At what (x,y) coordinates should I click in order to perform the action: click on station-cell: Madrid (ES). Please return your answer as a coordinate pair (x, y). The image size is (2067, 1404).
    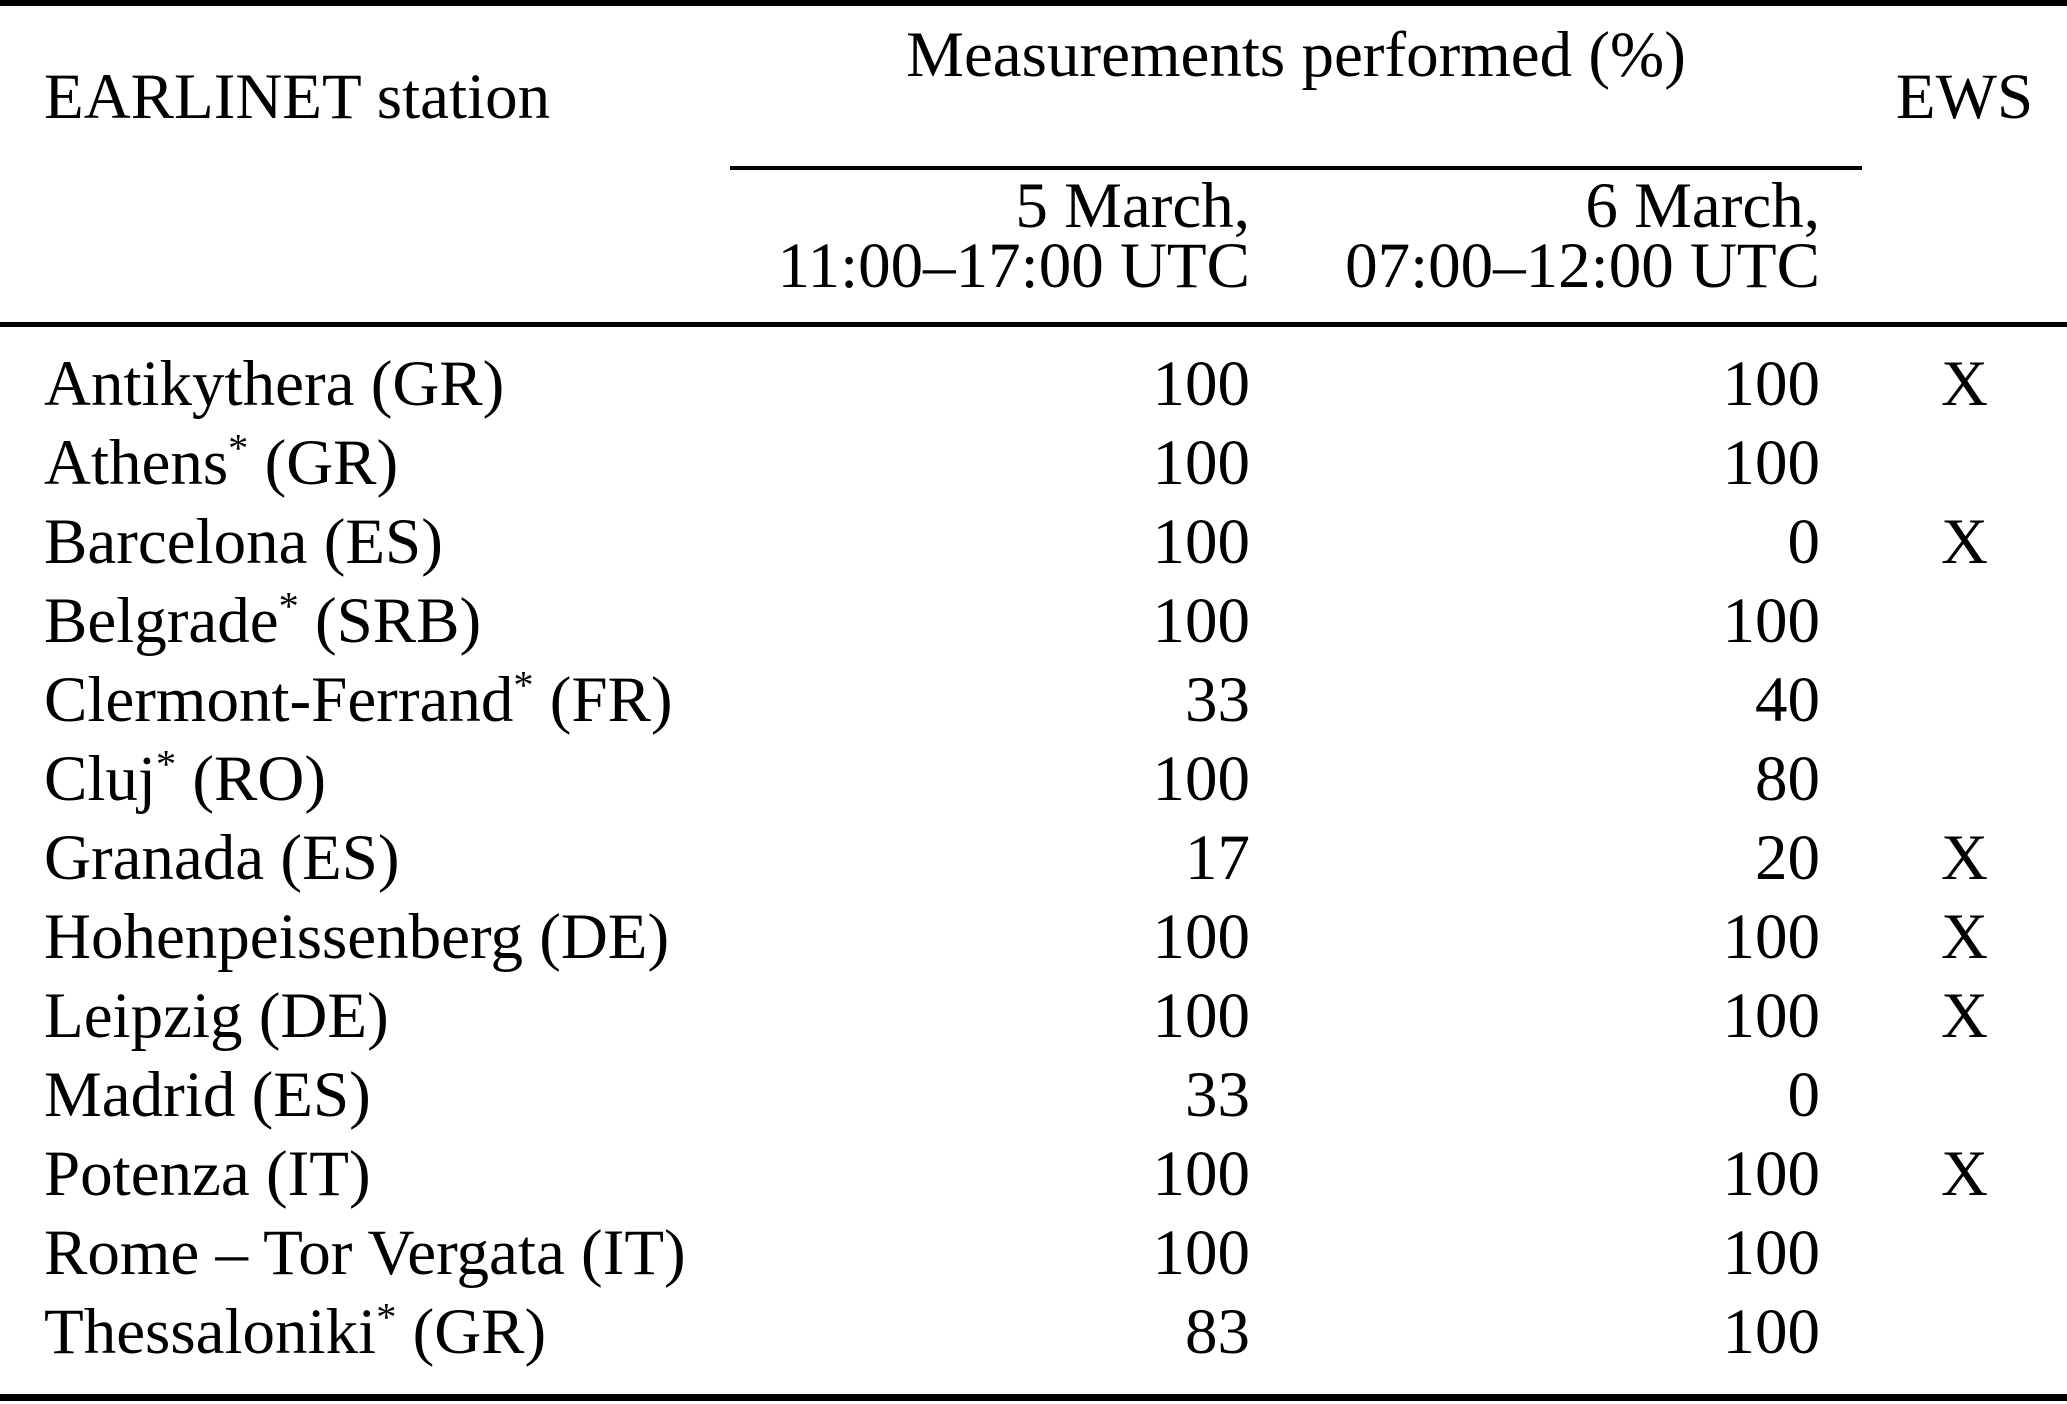
    Looking at the image, I should click on (207, 1094).